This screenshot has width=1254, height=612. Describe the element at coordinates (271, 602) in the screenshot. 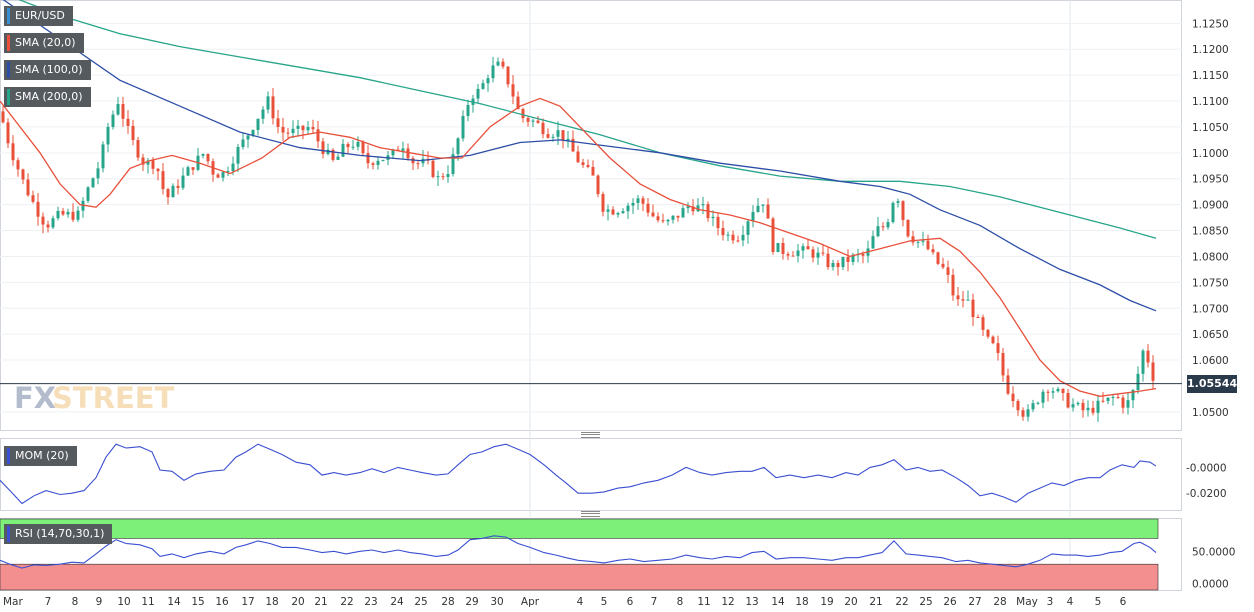

I see `x-tick-label: 18` at that location.